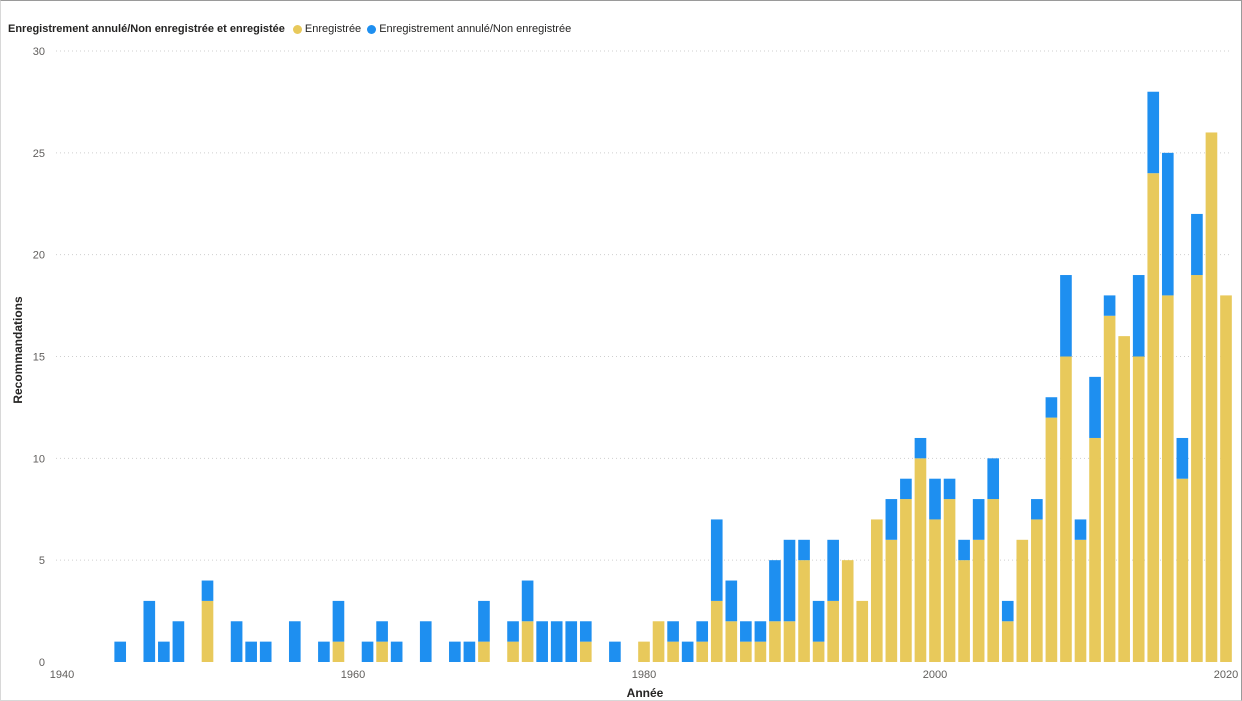 The width and height of the screenshot is (1242, 701). Describe the element at coordinates (469, 29) in the screenshot. I see `legend-item-non-enregistree: Enregistrement annulé/Non enregistrée` at that location.